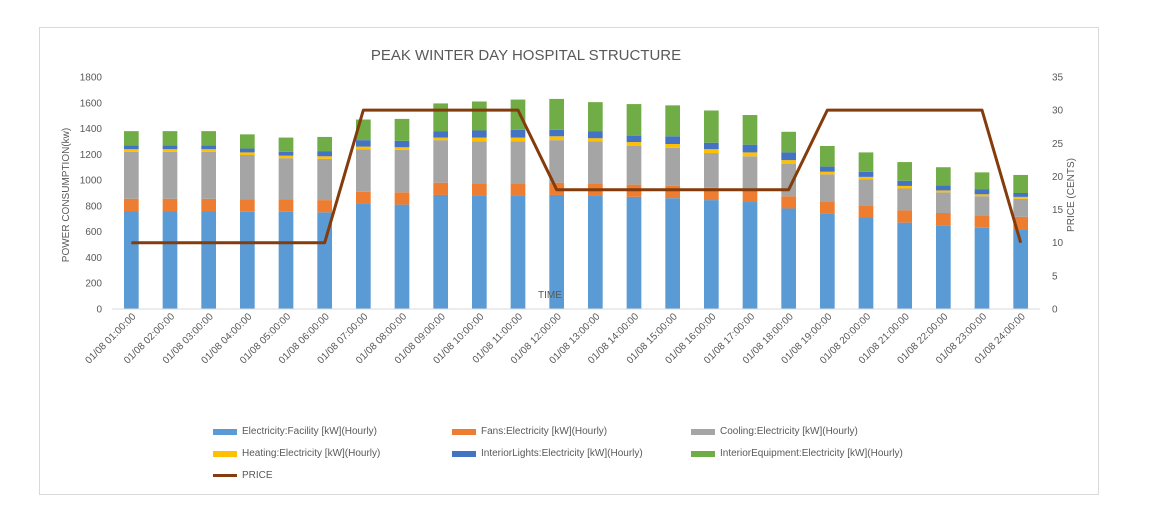 Image resolution: width=1150 pixels, height=523 pixels. What do you see at coordinates (1058, 210) in the screenshot?
I see `y2-tick-label: 15` at bounding box center [1058, 210].